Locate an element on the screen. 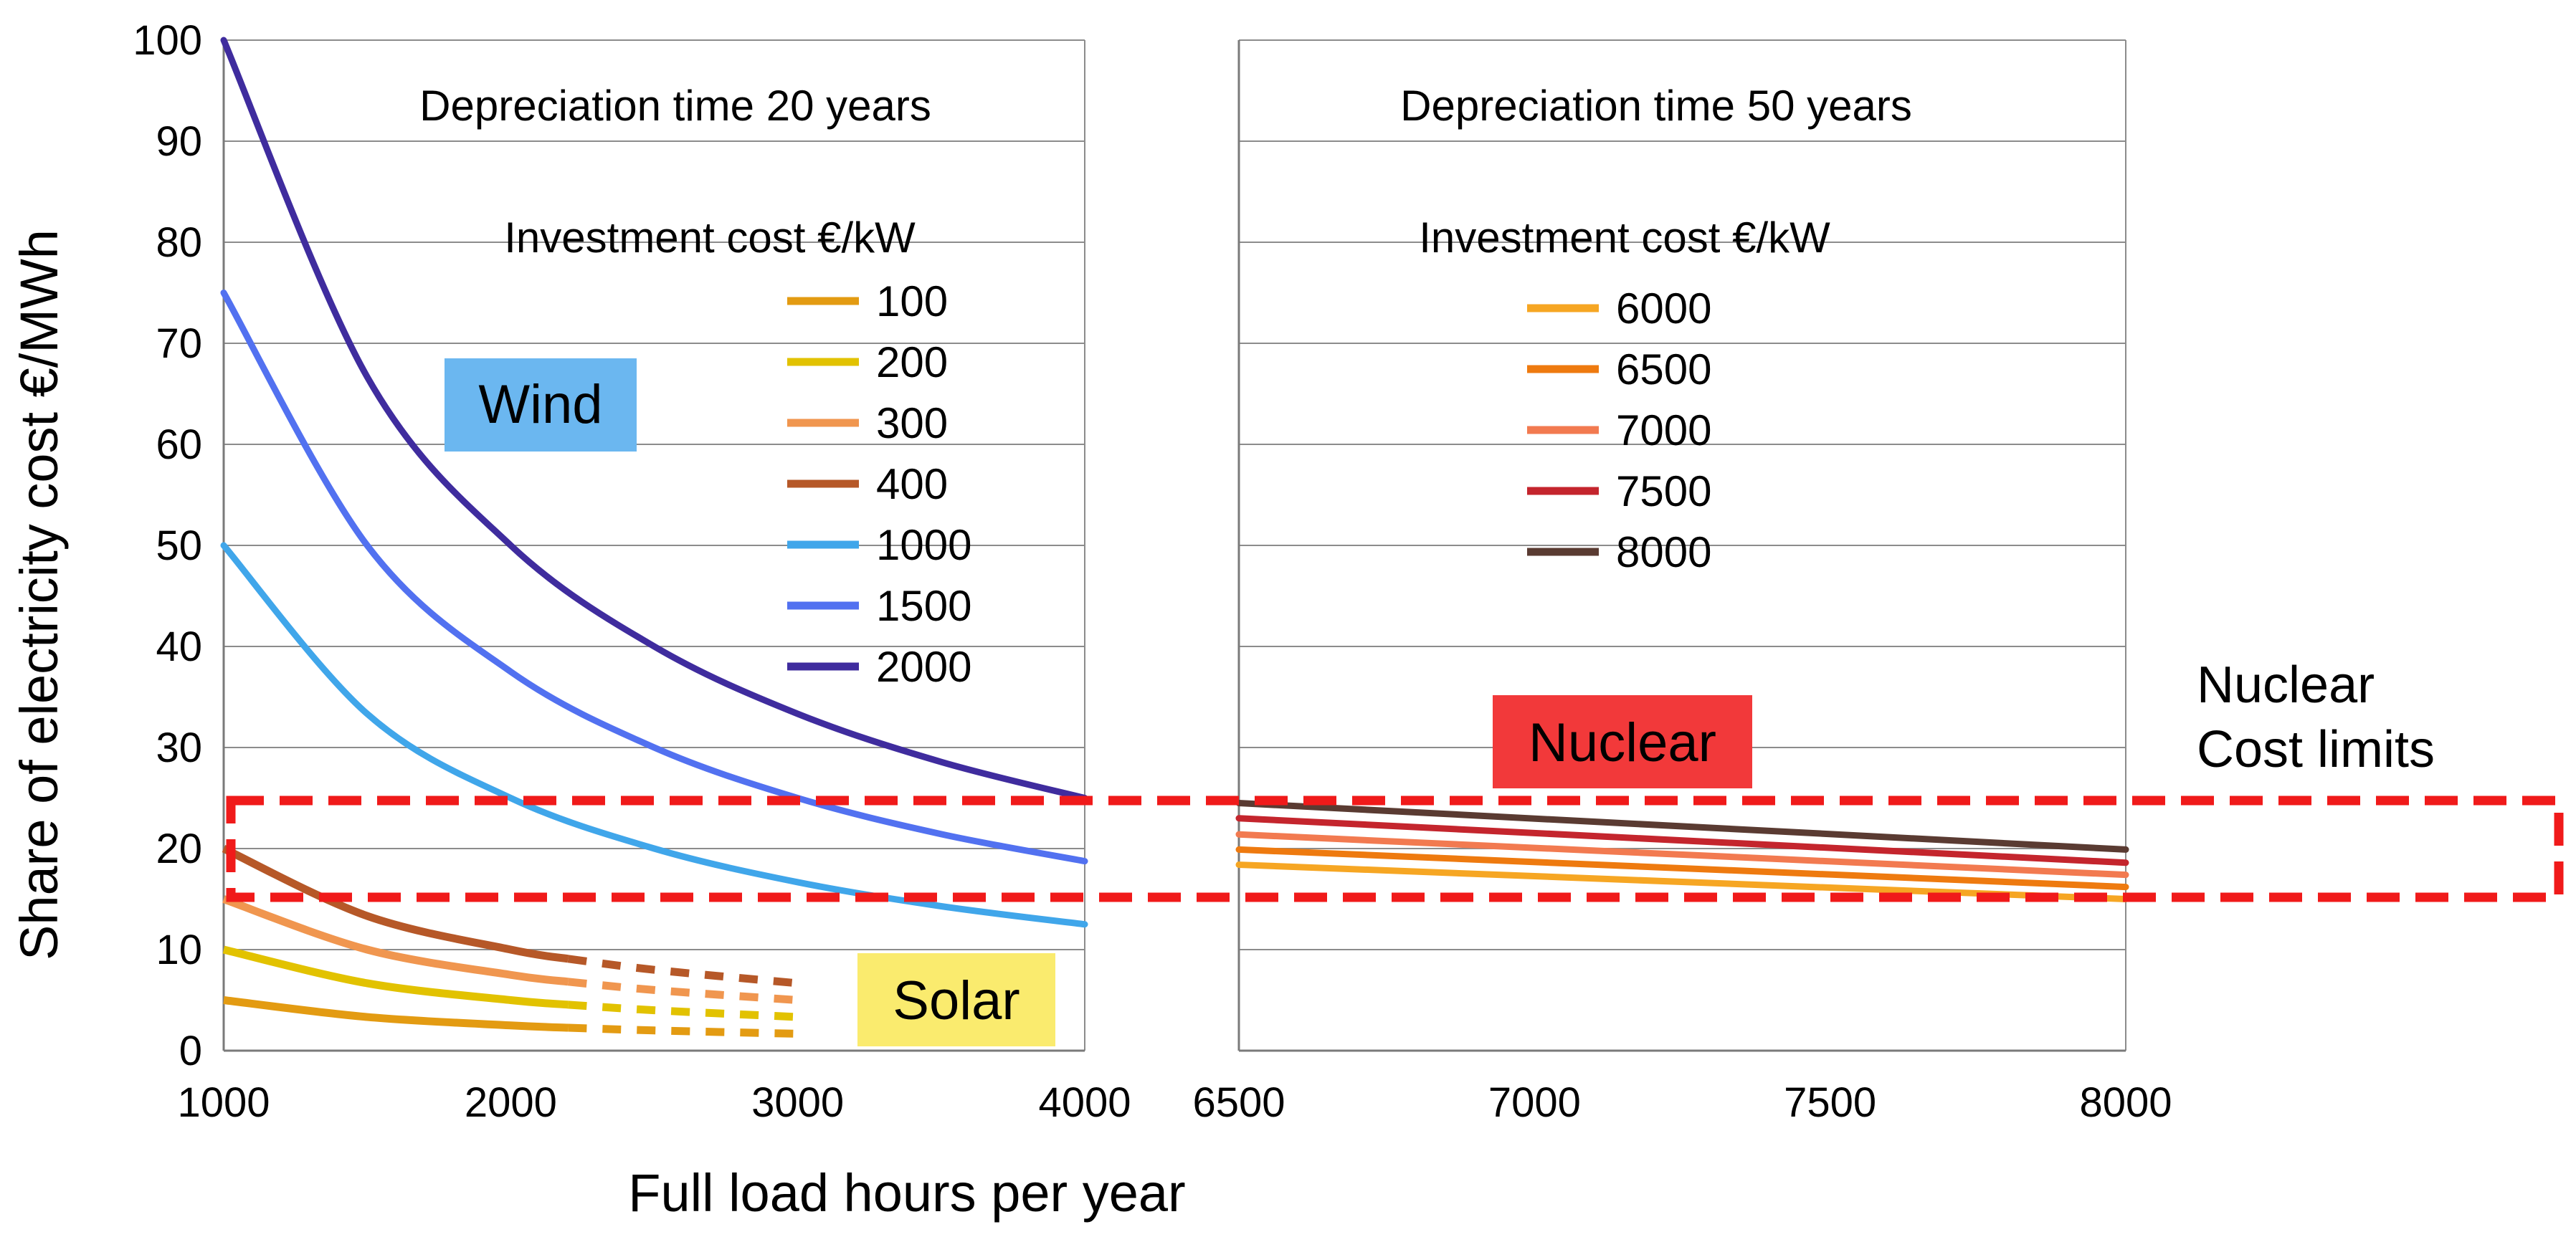  y-tick-label: 20 is located at coordinates (179, 849).